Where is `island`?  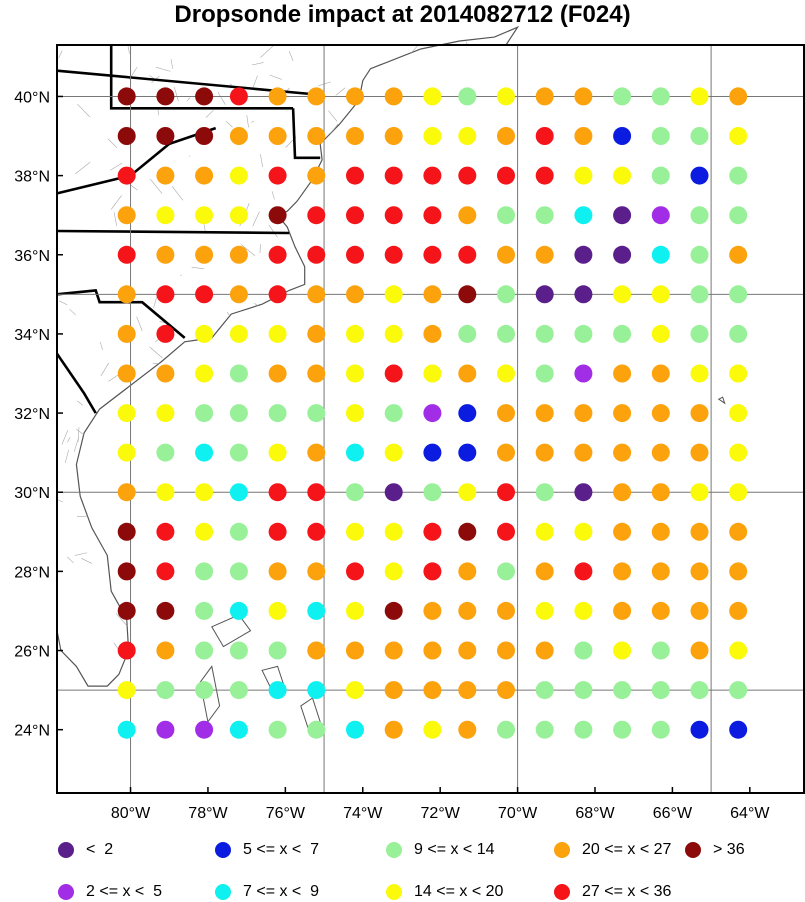 island is located at coordinates (722, 400).